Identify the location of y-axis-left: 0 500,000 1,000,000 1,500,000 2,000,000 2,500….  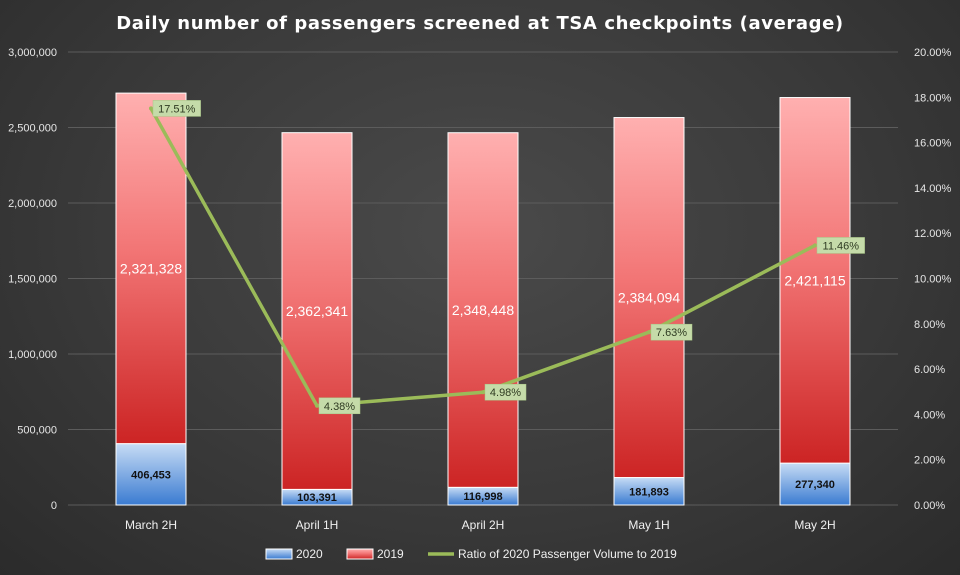
(32, 279).